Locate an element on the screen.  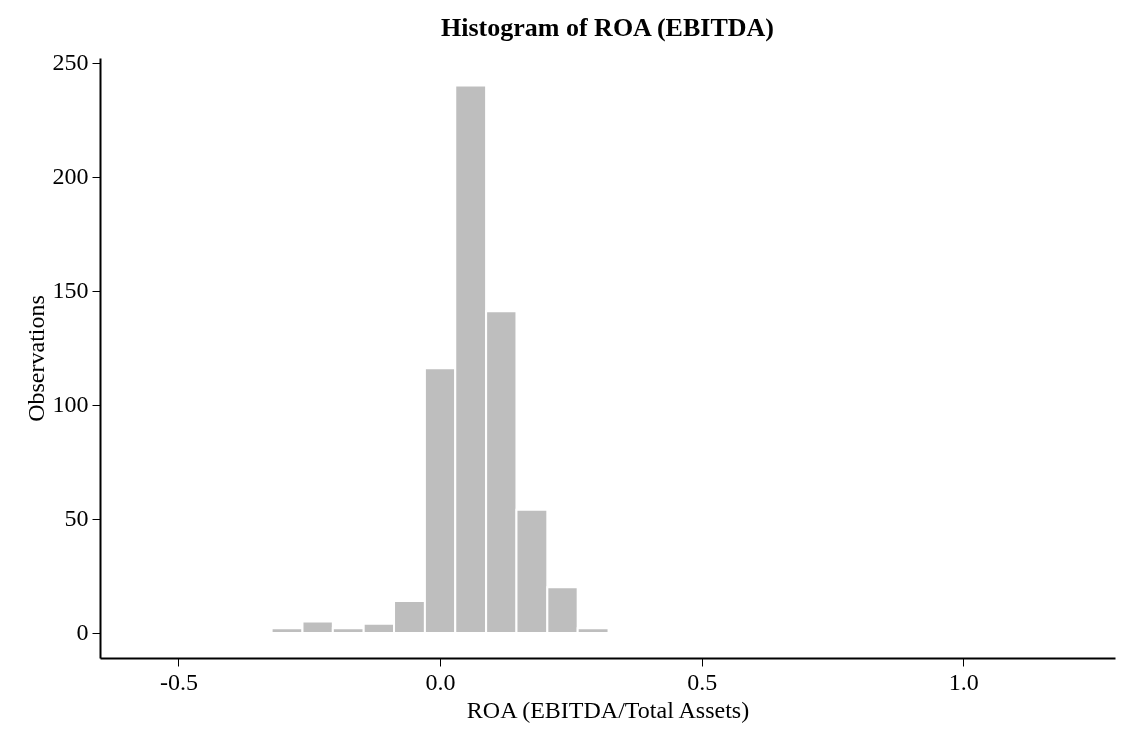
x-tick-label: 1.0 is located at coordinates (963, 681).